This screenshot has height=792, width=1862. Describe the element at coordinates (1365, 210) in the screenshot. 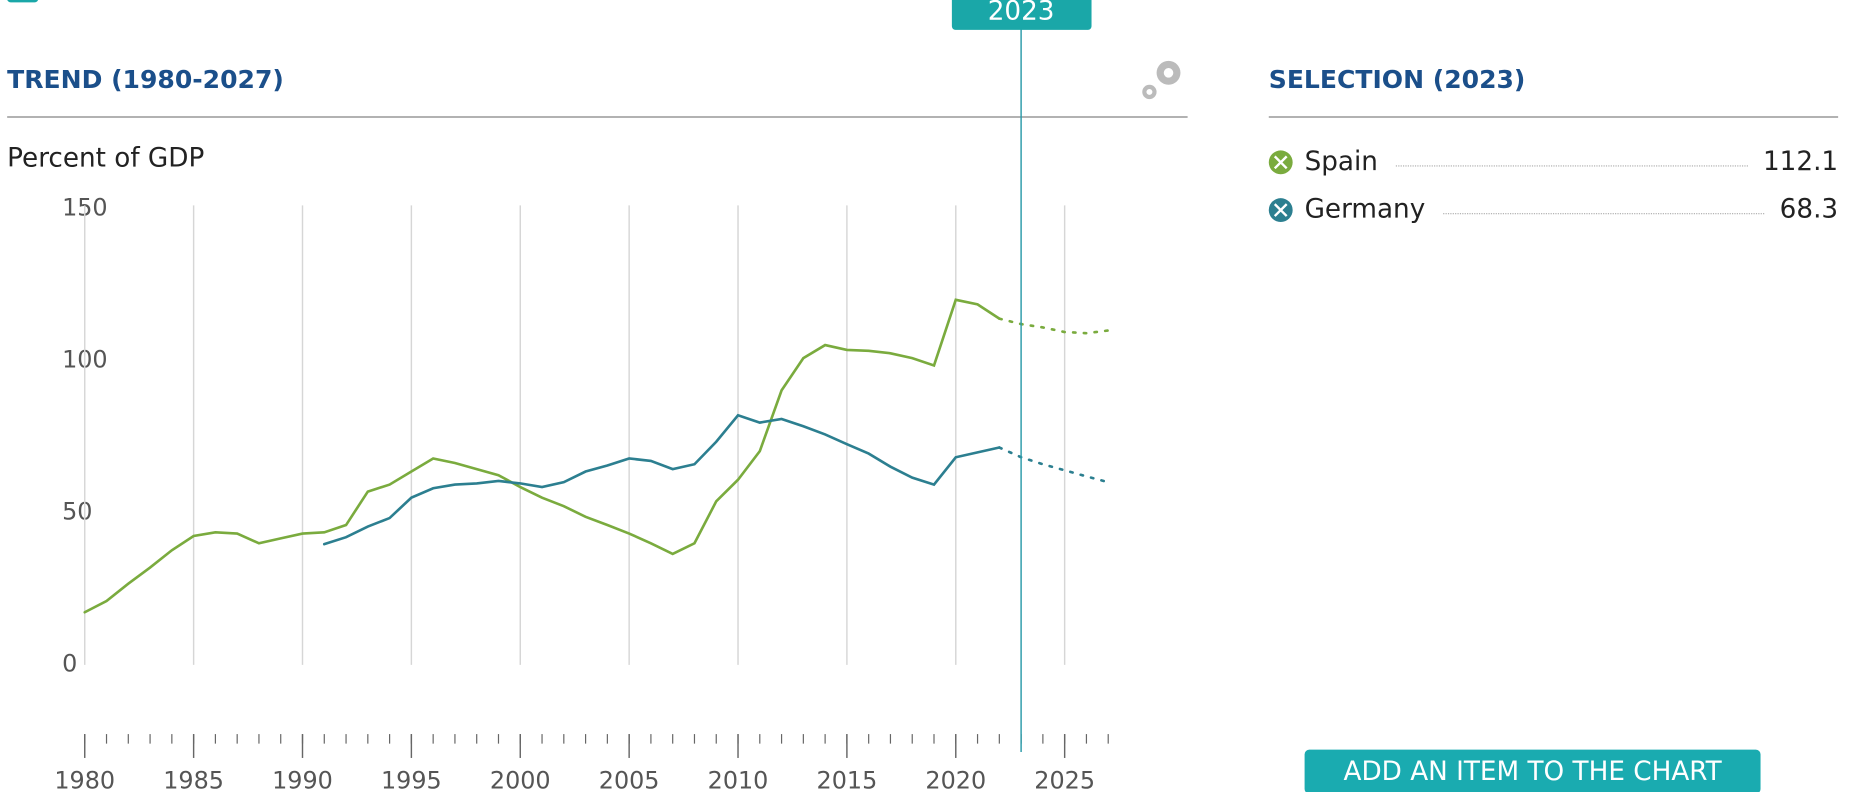

I see `legend-name: Germany` at that location.